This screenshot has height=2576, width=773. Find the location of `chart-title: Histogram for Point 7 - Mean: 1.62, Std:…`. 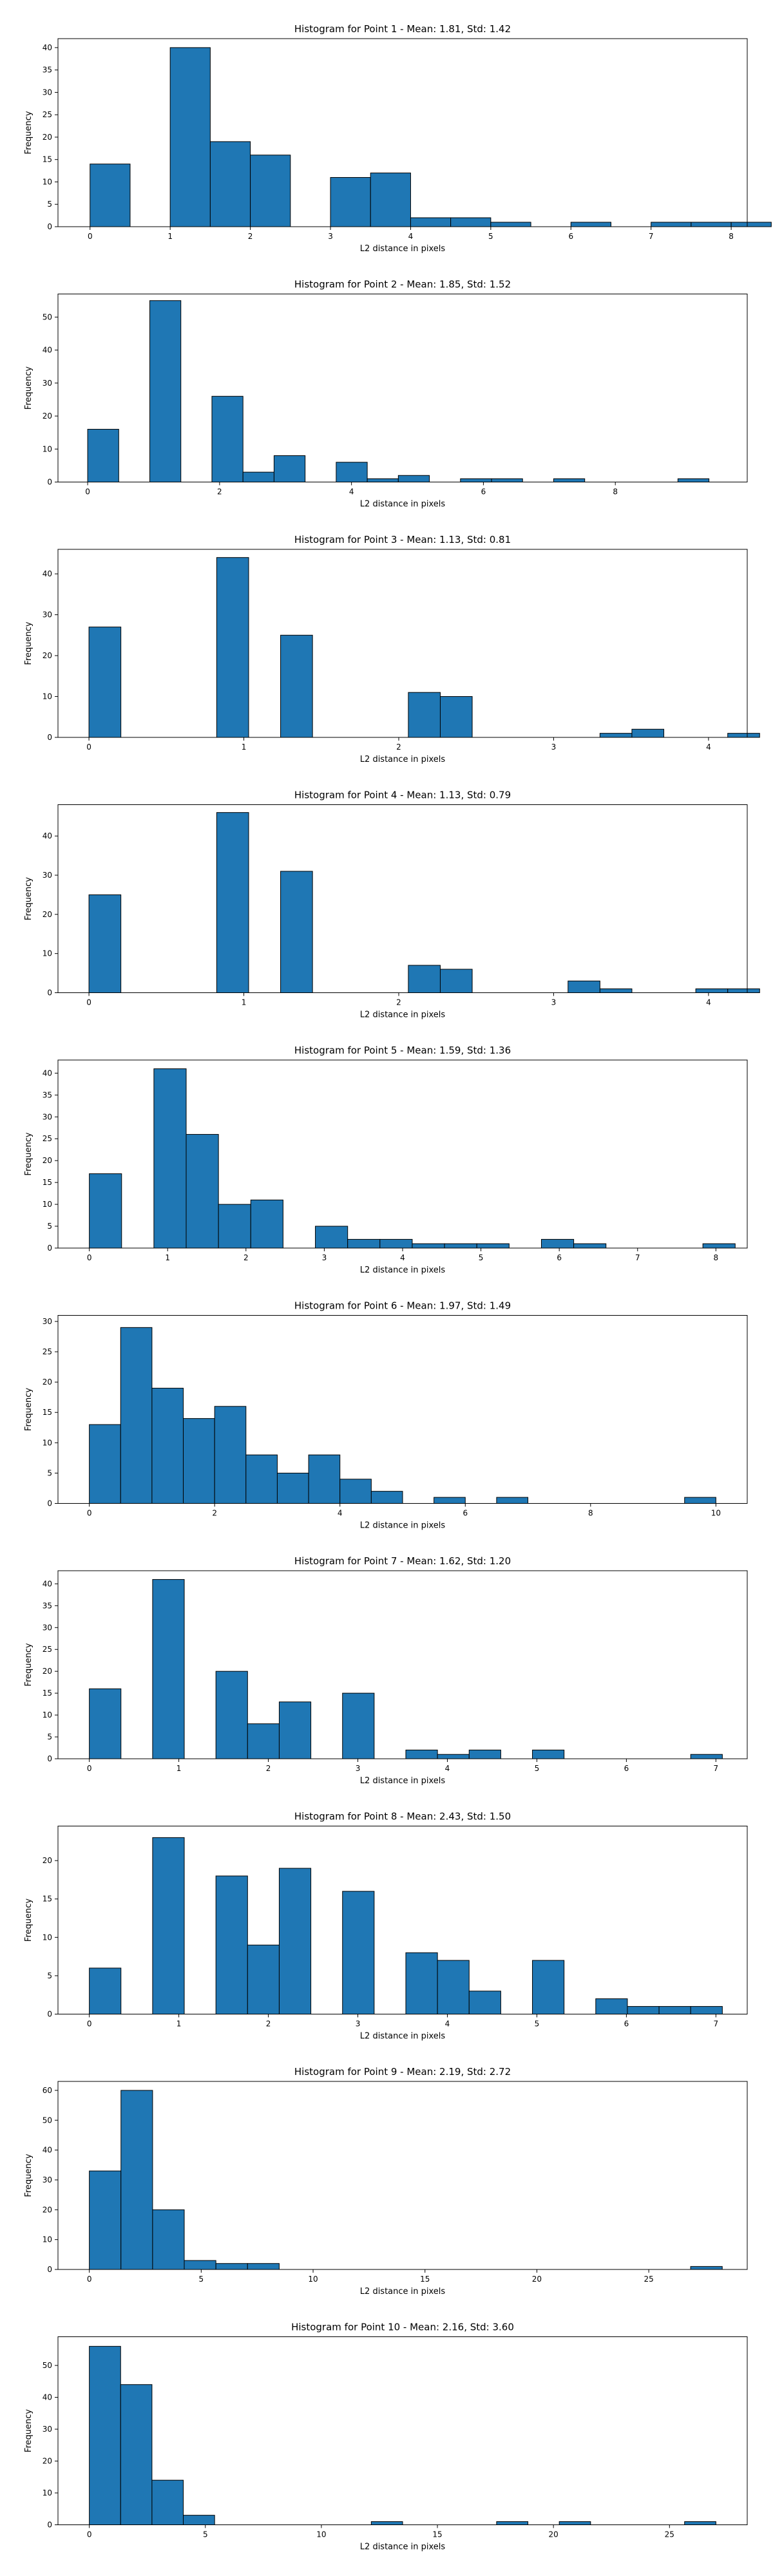

chart-title: Histogram for Point 7 - Mean: 1.62, Std:… is located at coordinates (402, 1561).